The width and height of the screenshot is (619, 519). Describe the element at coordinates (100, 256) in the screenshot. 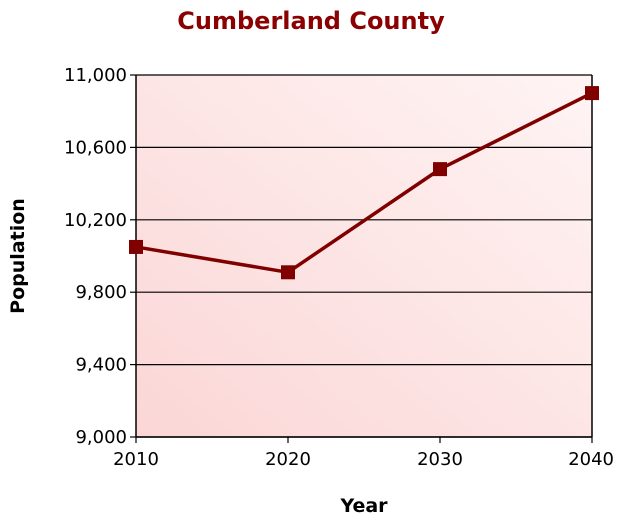

I see `y-axis-ticks: 9,000 9,400 9,800 10,200 10,600 11,000` at that location.